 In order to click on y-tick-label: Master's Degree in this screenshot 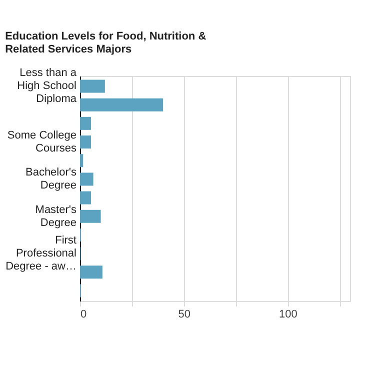, I will do `click(56, 216)`.